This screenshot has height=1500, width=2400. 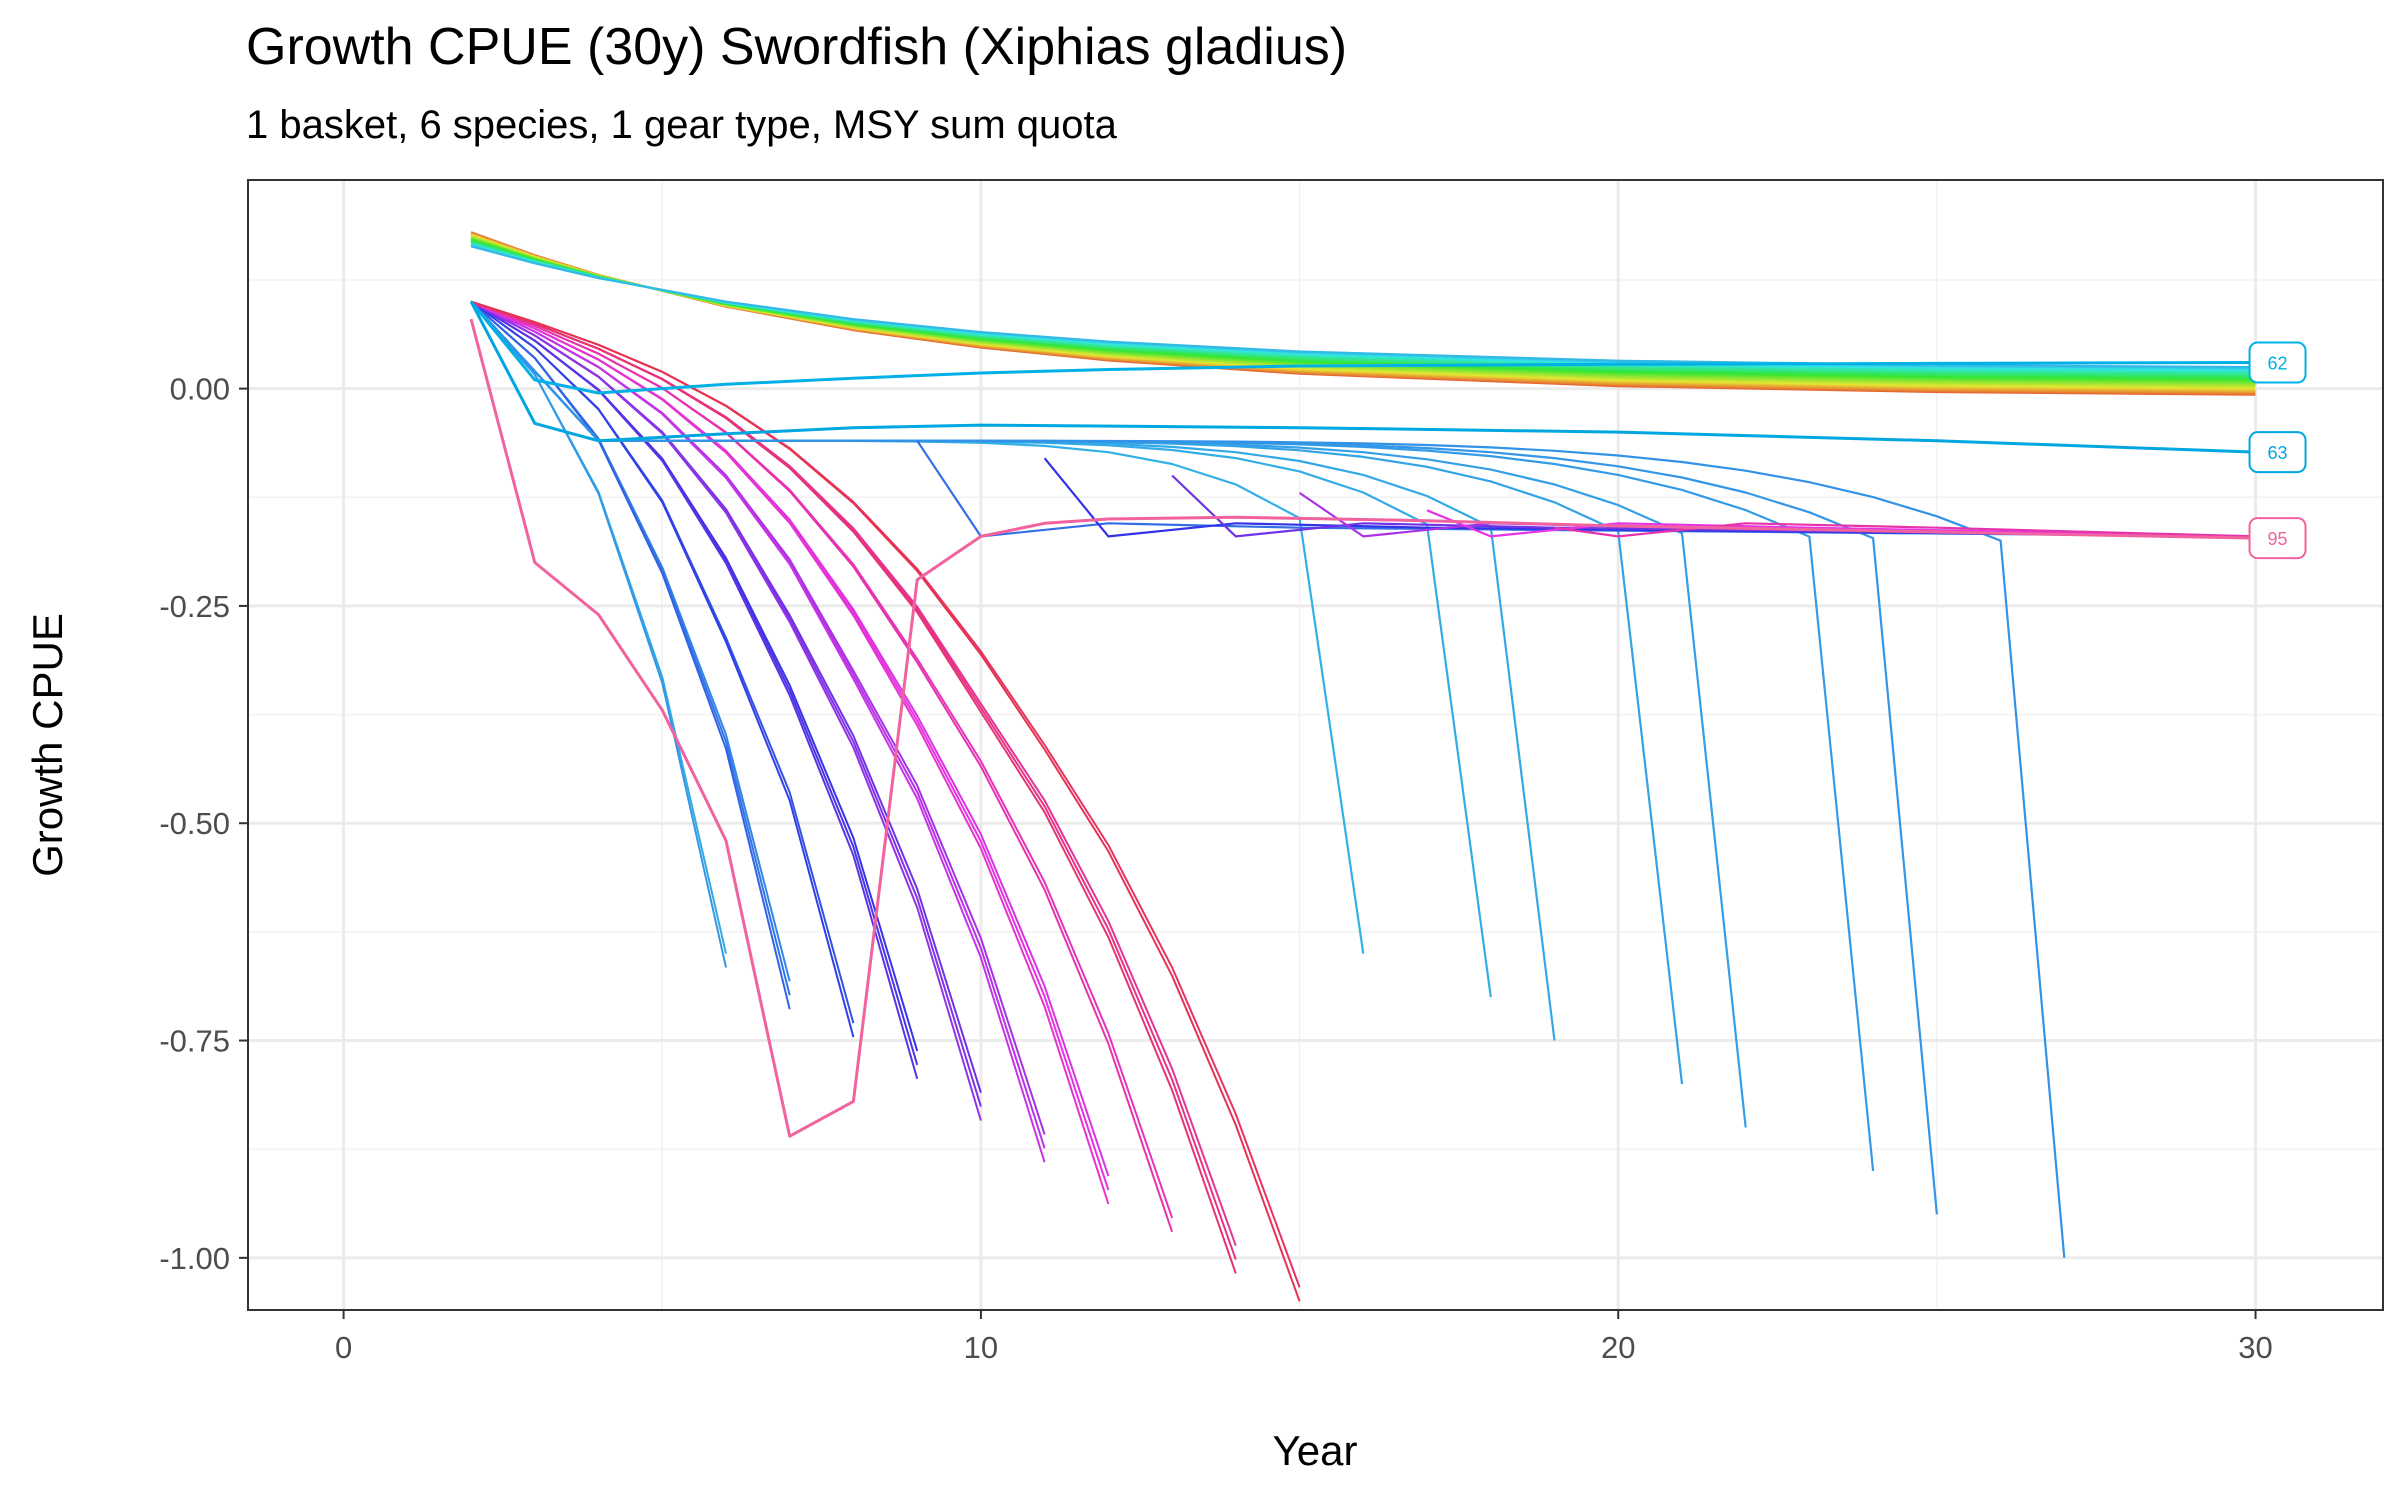 I want to click on end-label: 62, so click(x=2278, y=364).